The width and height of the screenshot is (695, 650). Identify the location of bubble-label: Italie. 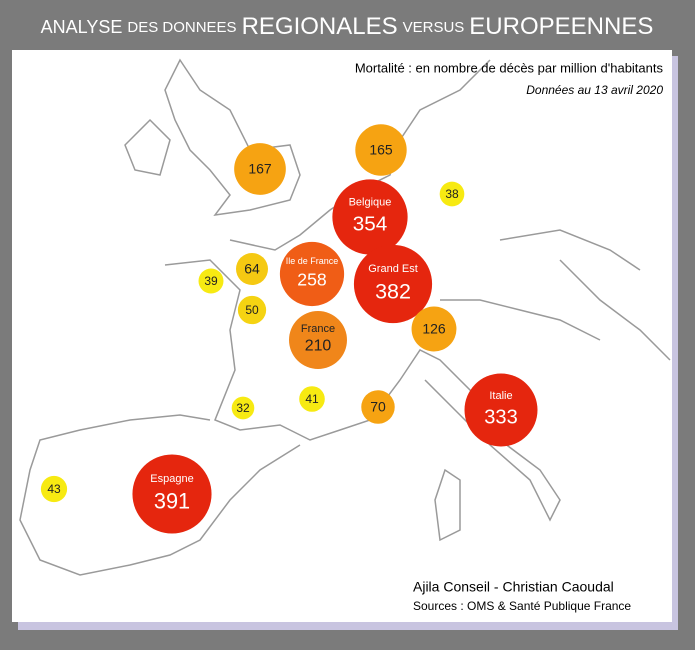
(500, 396).